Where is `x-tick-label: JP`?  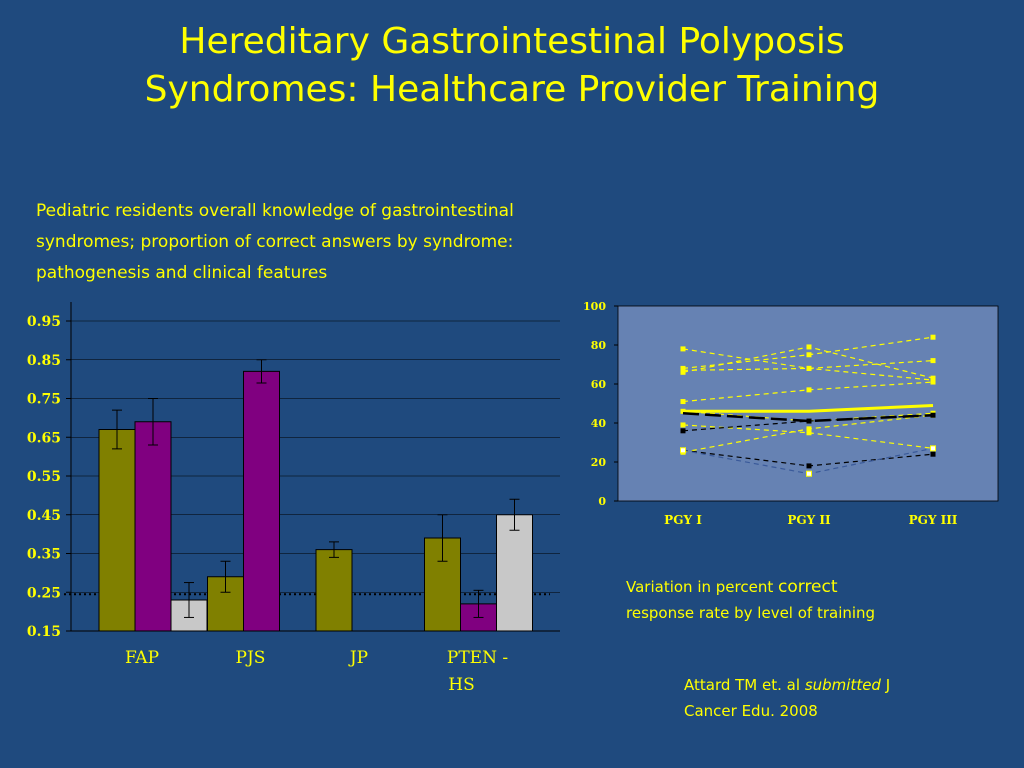
x-tick-label: JP is located at coordinates (358, 658).